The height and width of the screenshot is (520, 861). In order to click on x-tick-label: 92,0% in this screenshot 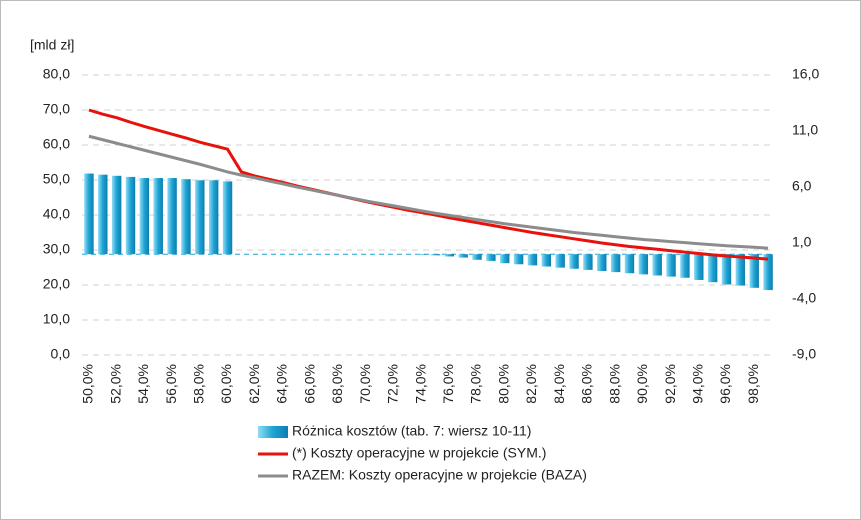, I will do `click(670, 384)`.